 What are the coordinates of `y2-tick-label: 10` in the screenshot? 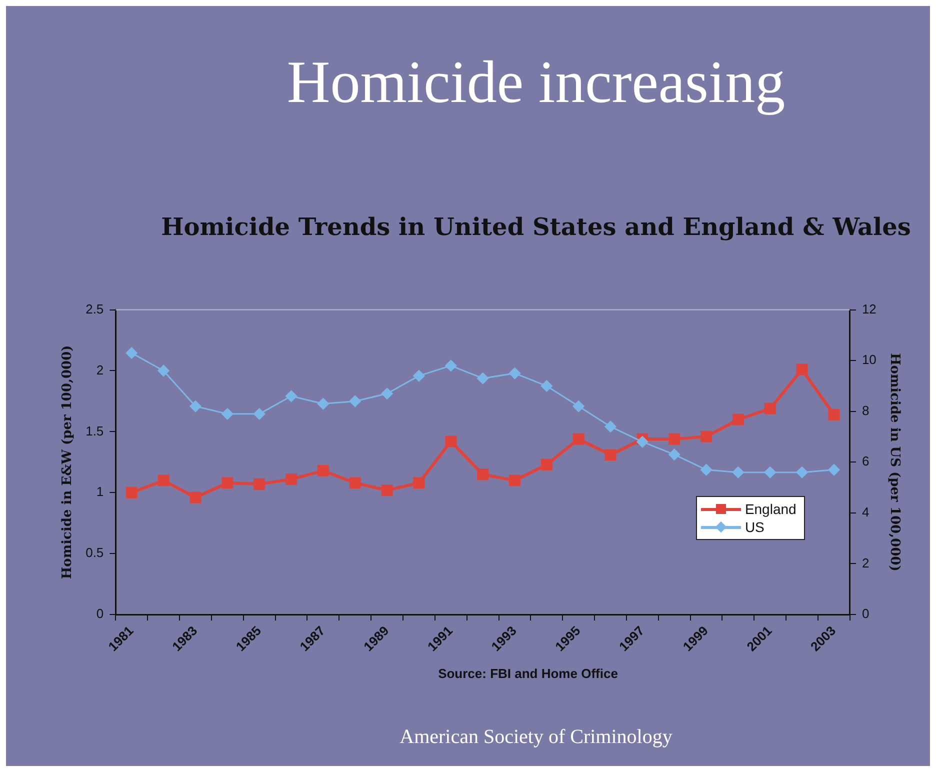 It's located at (869, 360).